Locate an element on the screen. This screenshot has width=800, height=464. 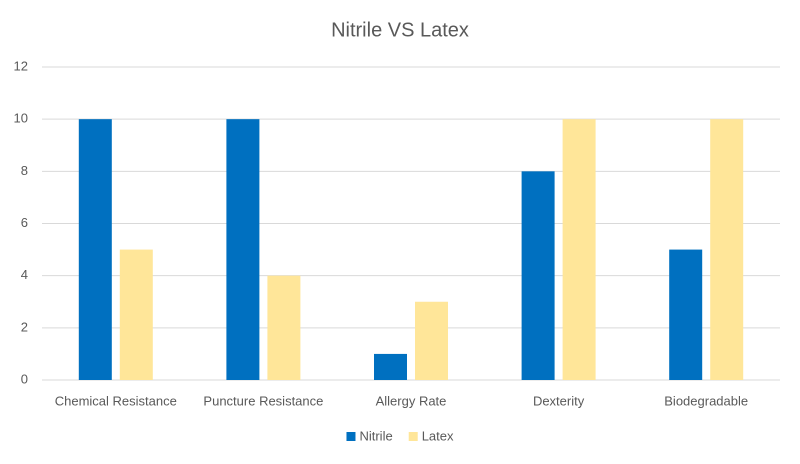
x-tick-label: Allergy Rate is located at coordinates (411, 400).